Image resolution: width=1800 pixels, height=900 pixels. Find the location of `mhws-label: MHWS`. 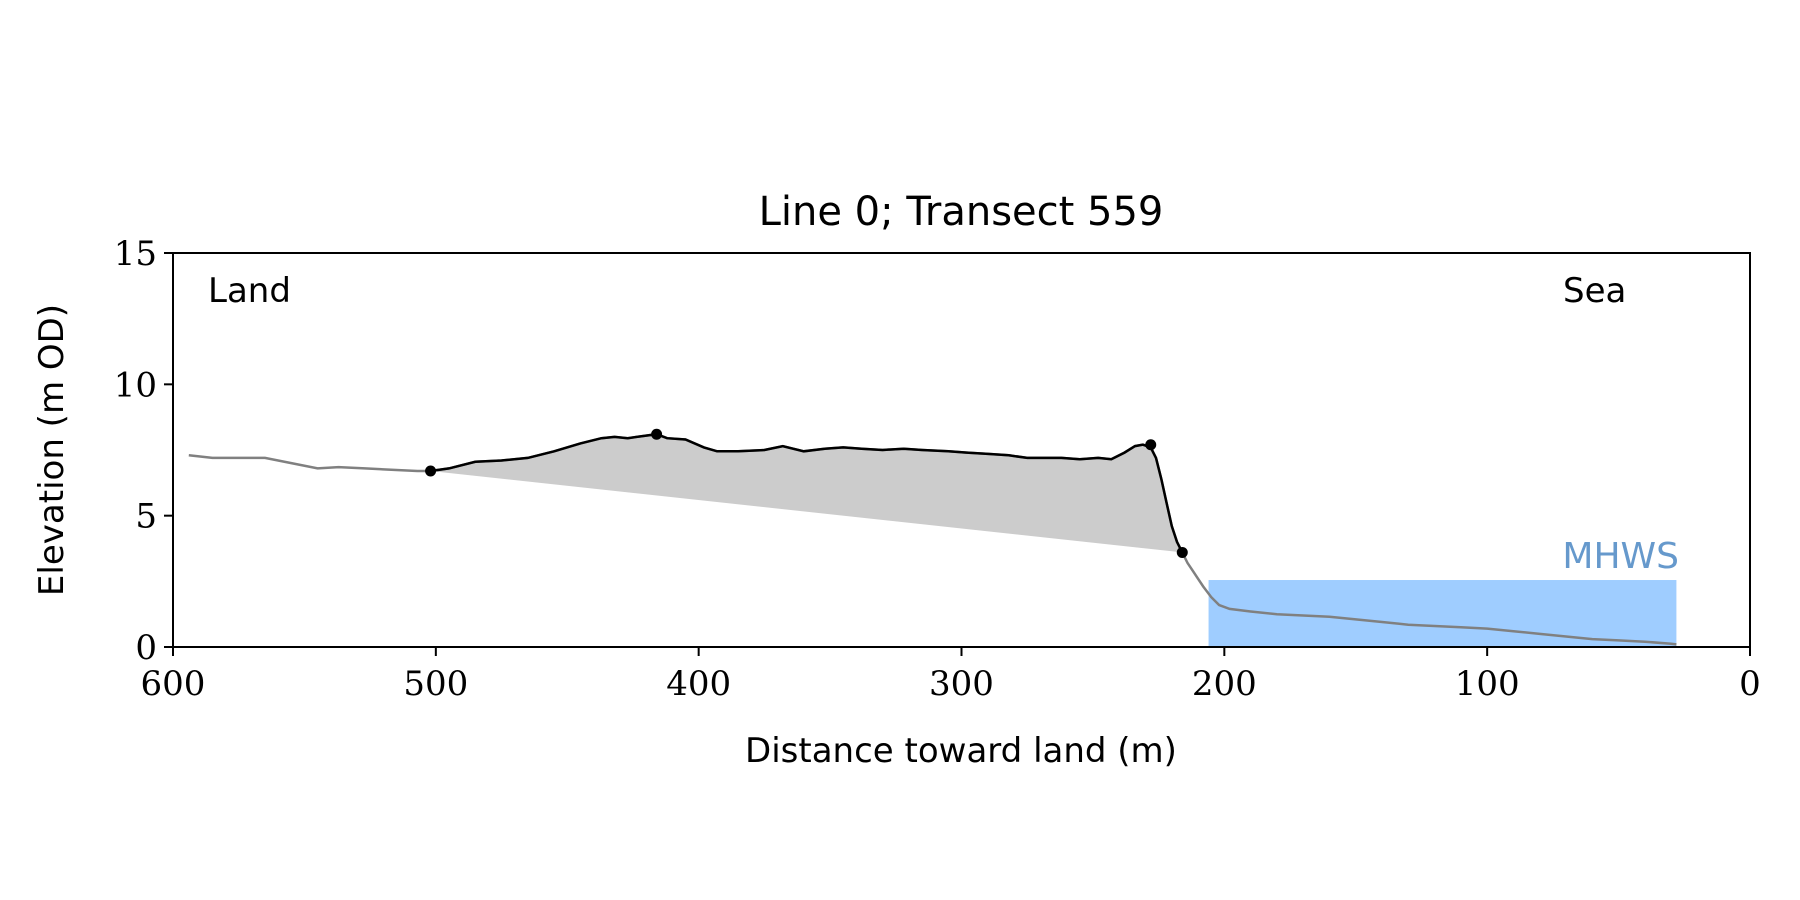

mhws-label: MHWS is located at coordinates (1620, 556).